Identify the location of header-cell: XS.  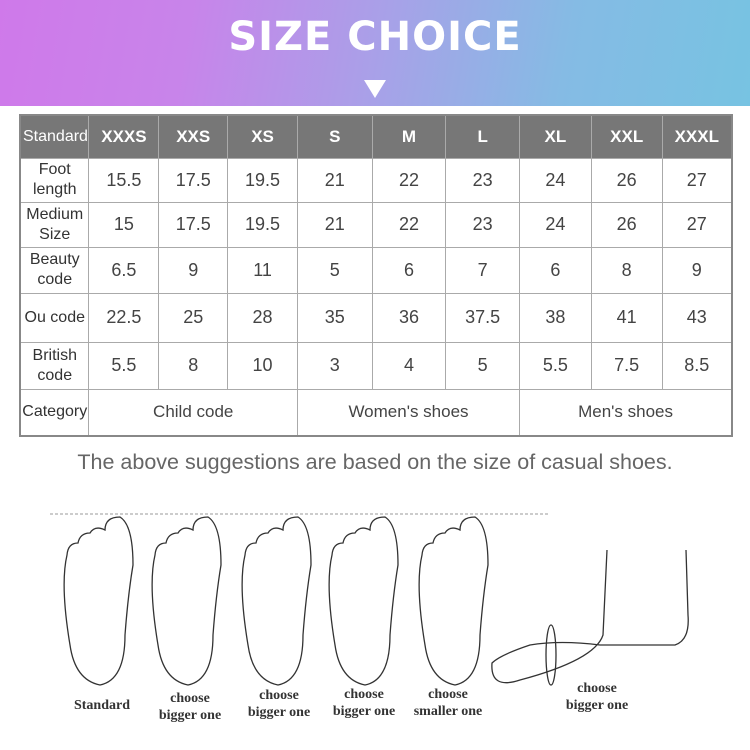
(262, 136).